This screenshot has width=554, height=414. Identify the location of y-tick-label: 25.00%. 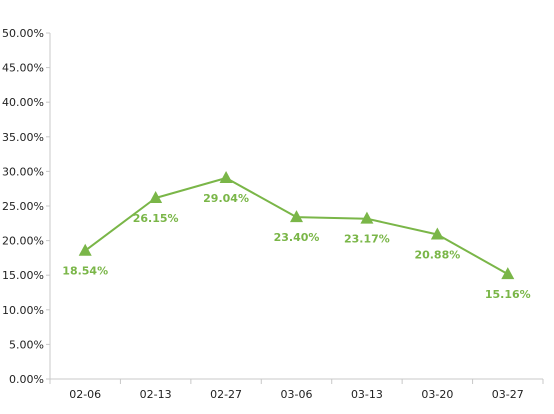
(23, 206).